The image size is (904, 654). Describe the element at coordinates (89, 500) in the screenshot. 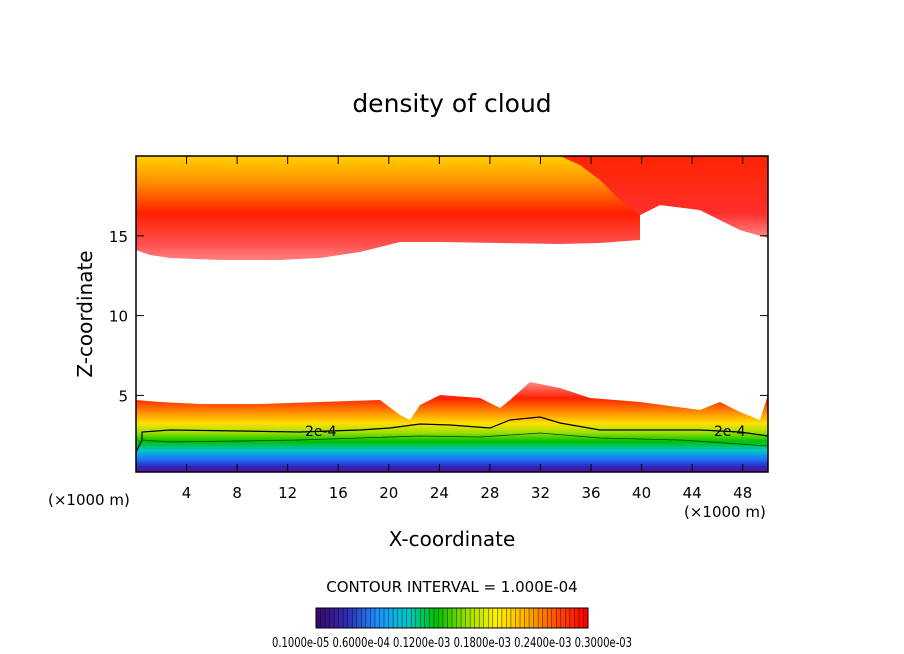

I see `x-units-left: (×1000 m)` at that location.